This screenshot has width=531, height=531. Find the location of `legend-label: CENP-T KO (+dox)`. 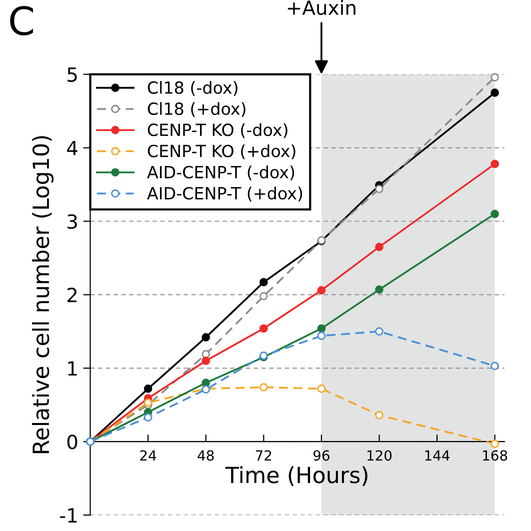

legend-label: CENP-T KO (+dox) is located at coordinates (222, 152).